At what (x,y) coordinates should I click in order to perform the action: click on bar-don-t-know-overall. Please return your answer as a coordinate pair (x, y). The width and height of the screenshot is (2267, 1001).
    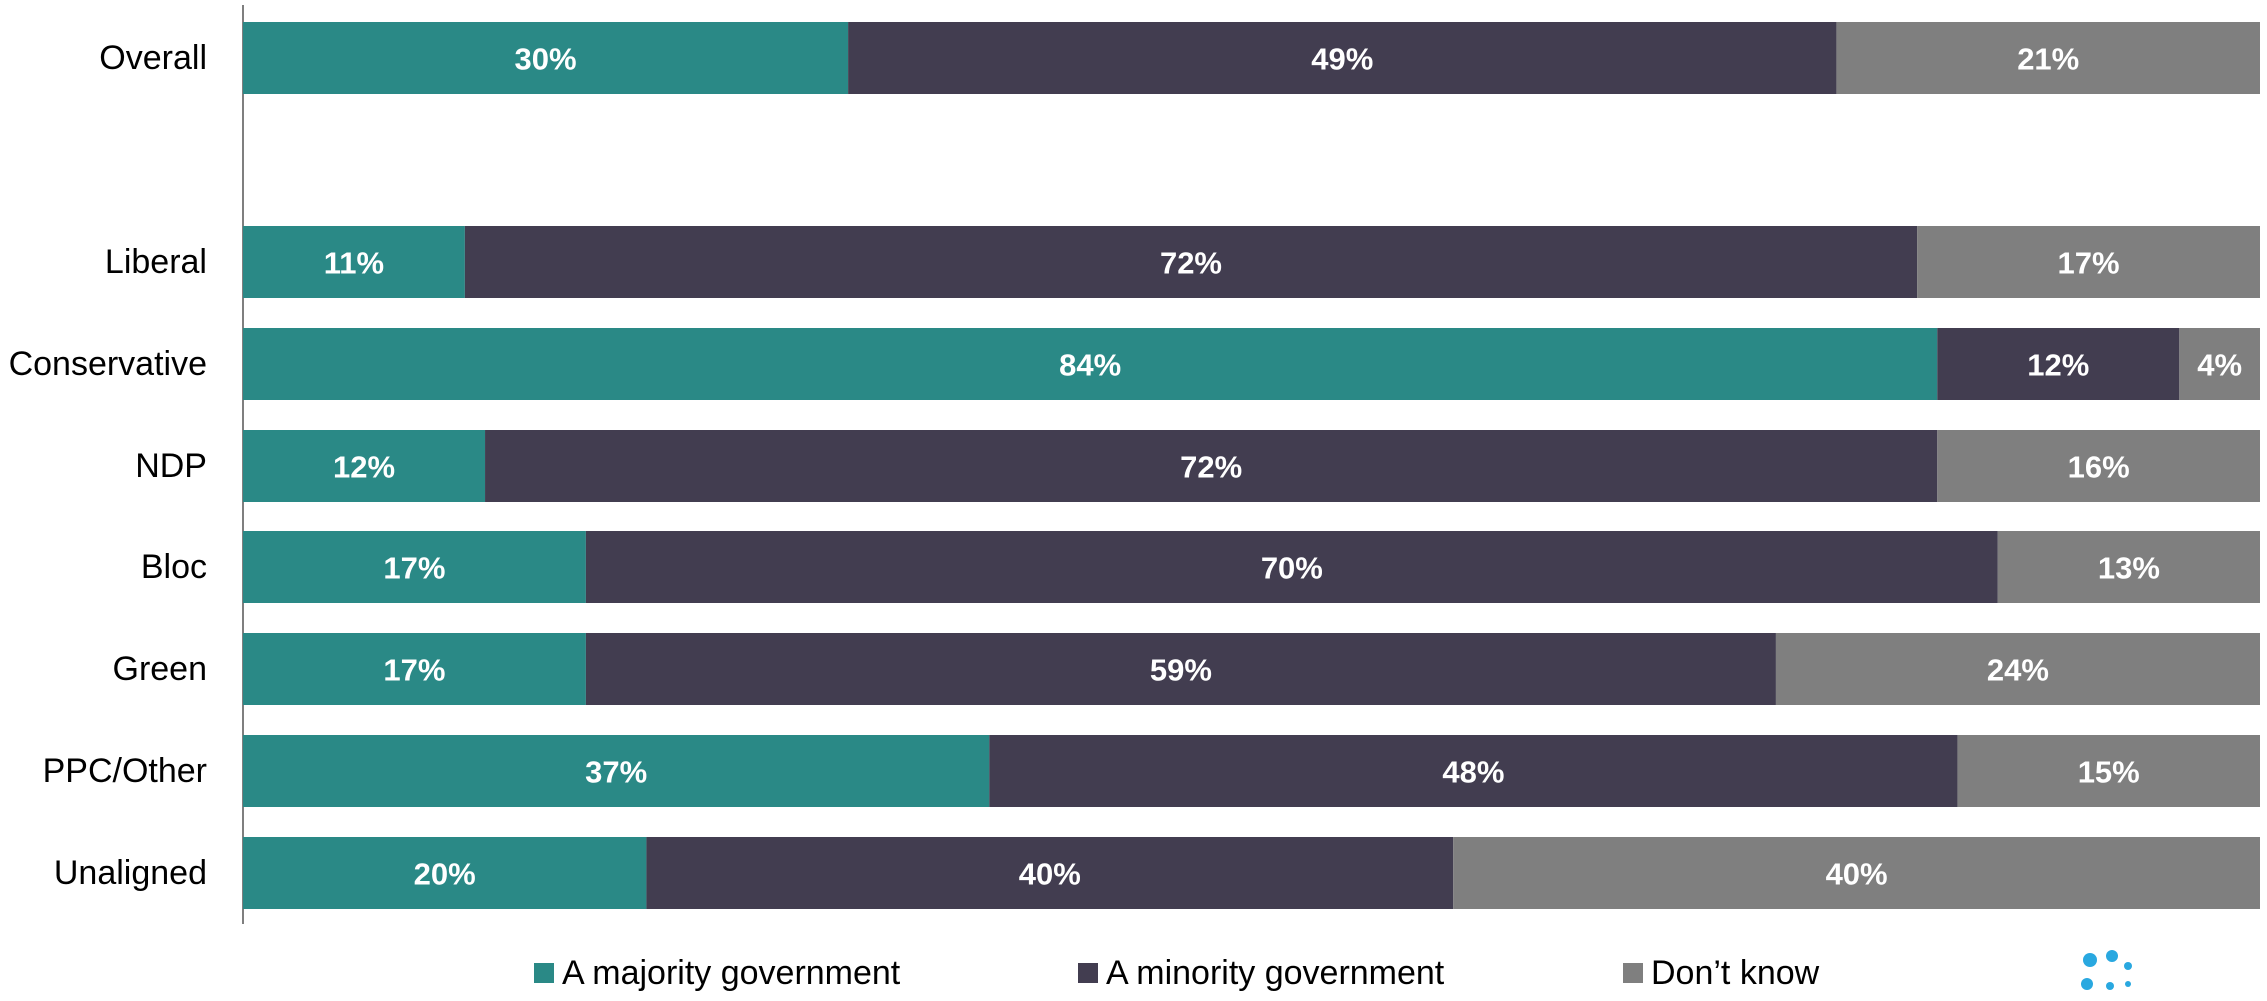
    Looking at the image, I should click on (2048, 58).